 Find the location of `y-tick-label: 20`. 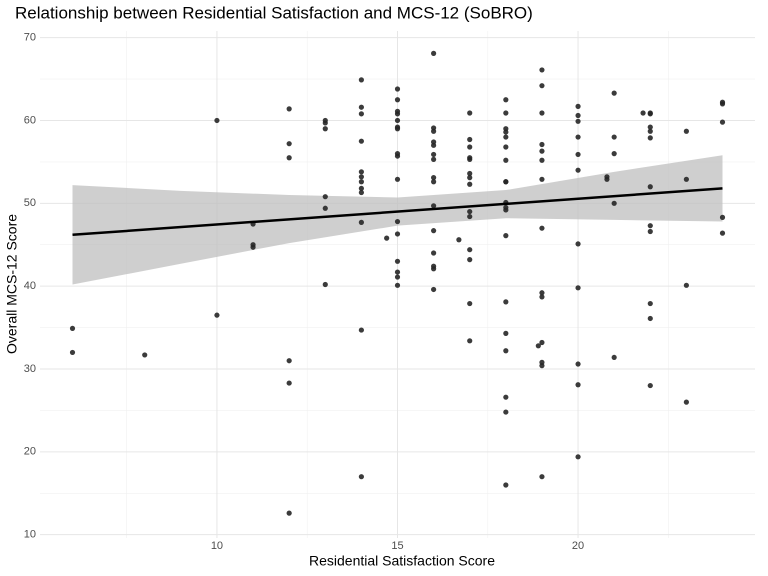

y-tick-label: 20 is located at coordinates (30, 452).